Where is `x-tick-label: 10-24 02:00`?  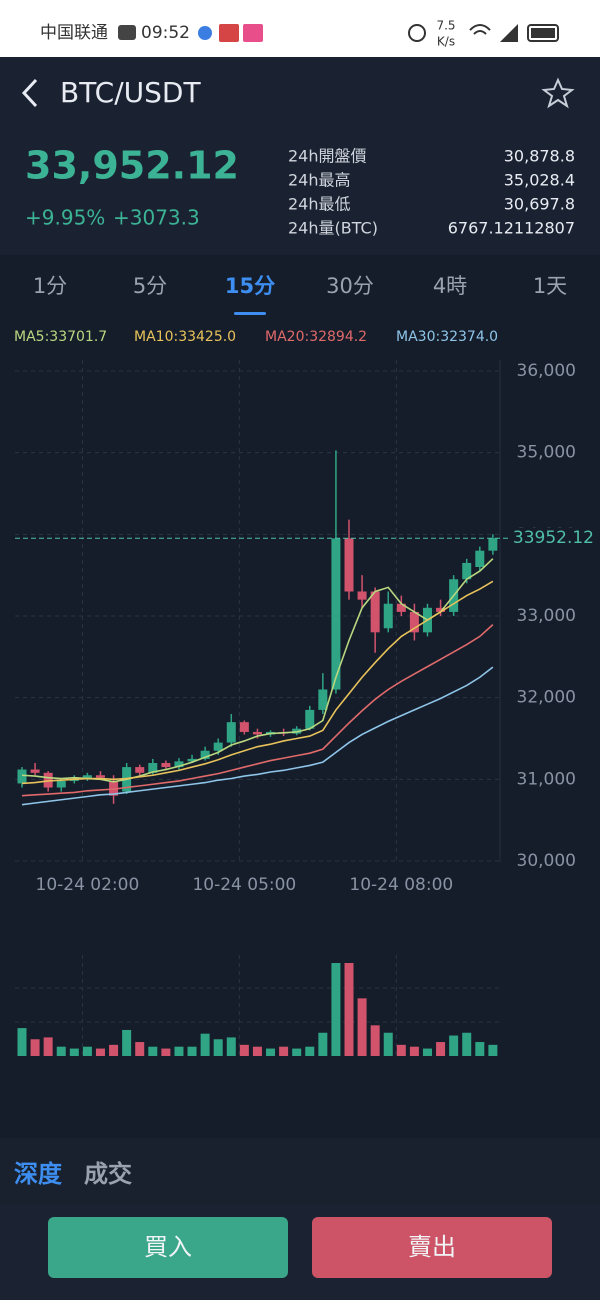 x-tick-label: 10-24 02:00 is located at coordinates (88, 885).